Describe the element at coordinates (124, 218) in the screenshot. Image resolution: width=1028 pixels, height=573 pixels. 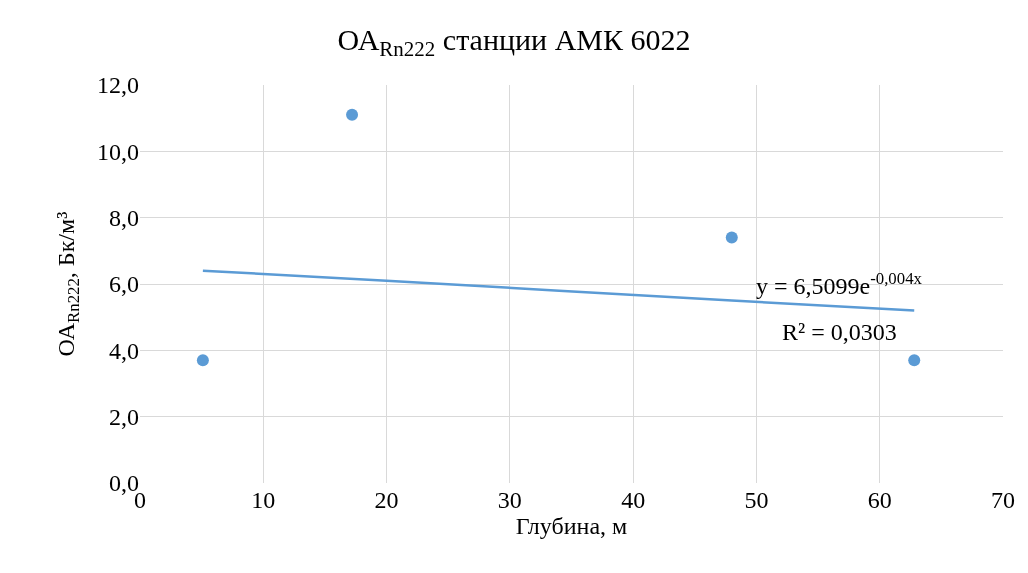
I see `y-tick-label: 8,0` at that location.